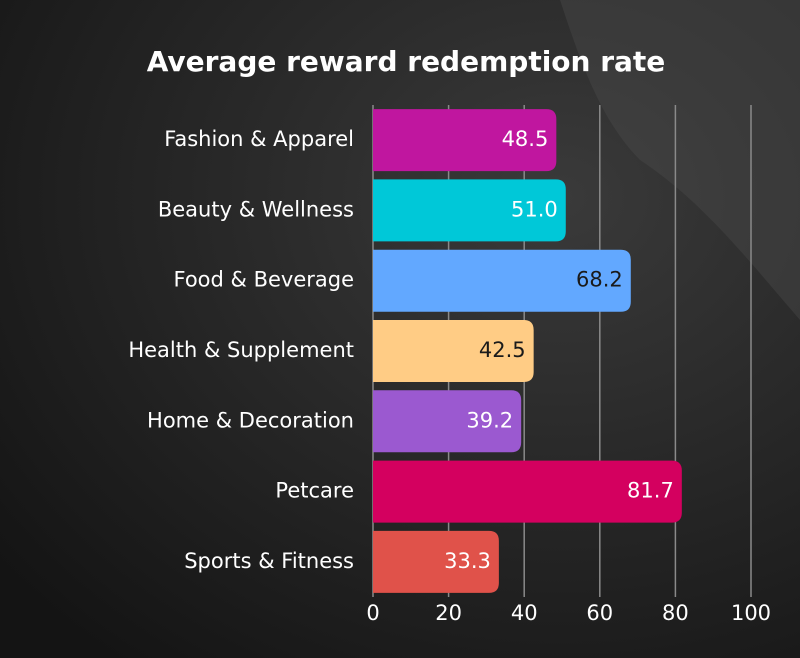  I want to click on value-label: 39.2, so click(489, 420).